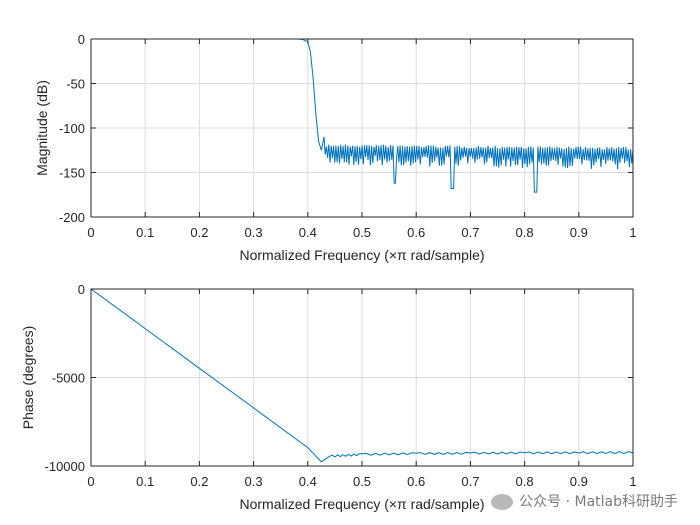 This screenshot has width=700, height=525. Describe the element at coordinates (502, 502) in the screenshot. I see `wechat-icon` at that location.